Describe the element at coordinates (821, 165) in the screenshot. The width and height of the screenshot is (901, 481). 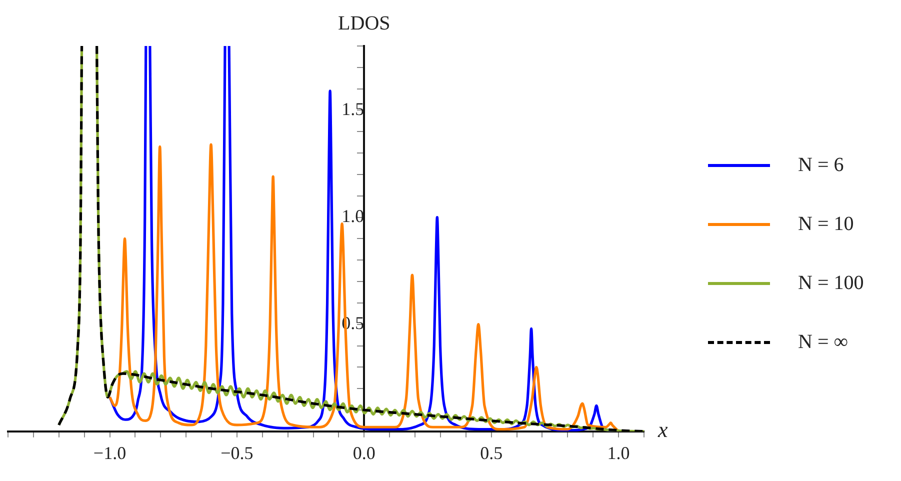
I see `legend-label: N = 6` at that location.